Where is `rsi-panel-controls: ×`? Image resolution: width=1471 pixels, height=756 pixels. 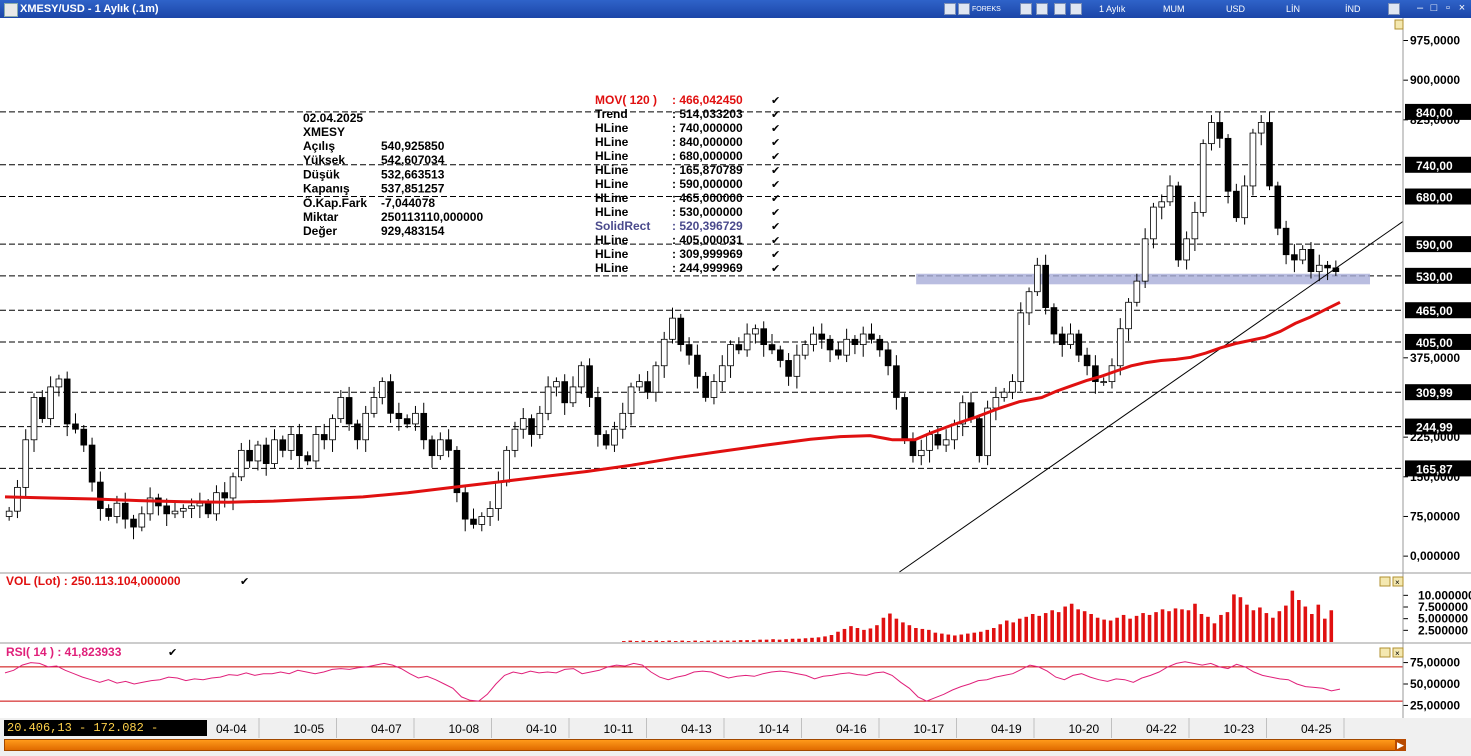
rsi-panel-controls: × is located at coordinates (1391, 652).